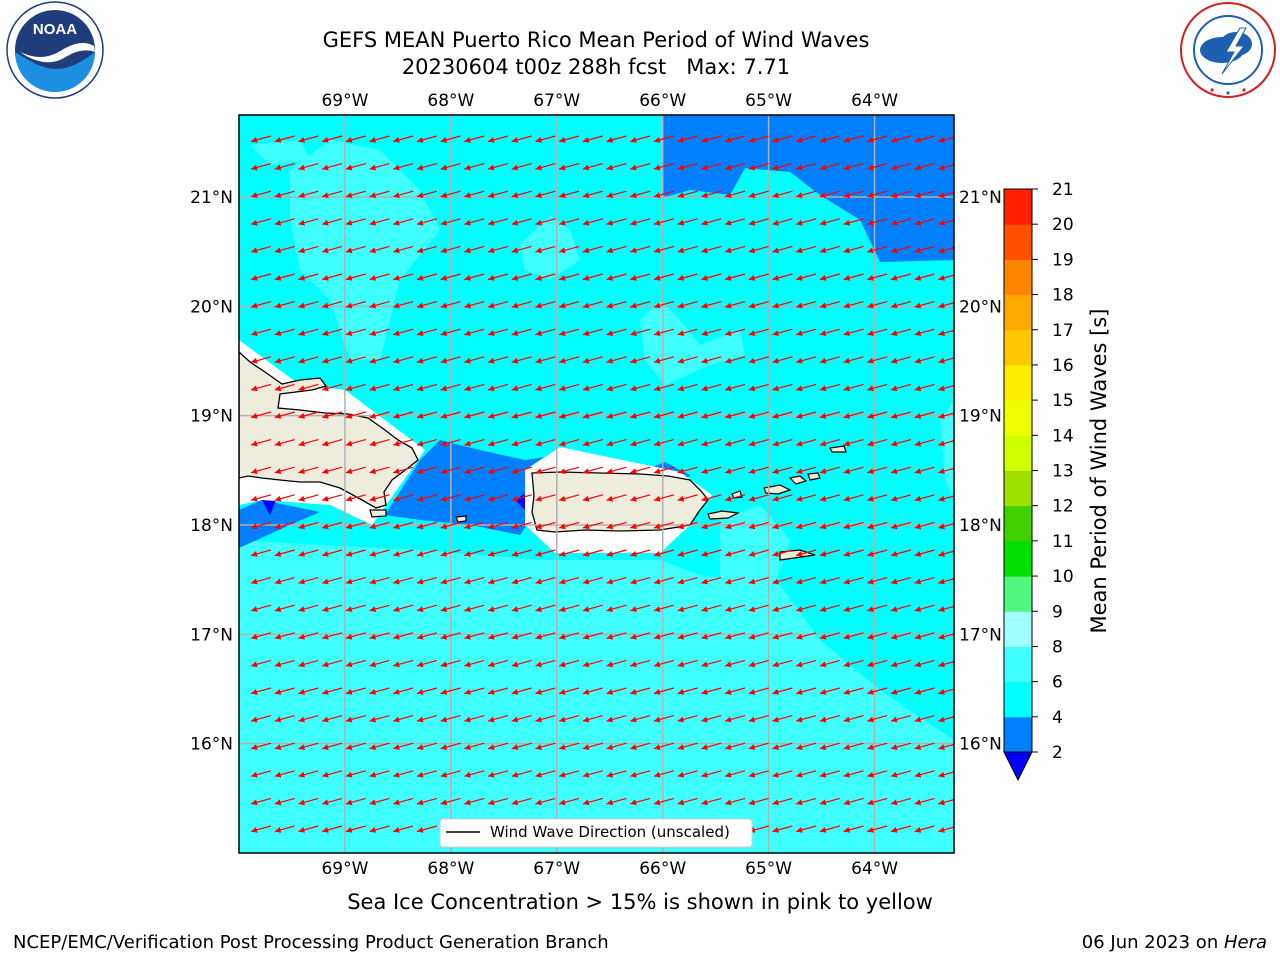 The height and width of the screenshot is (960, 1280). What do you see at coordinates (980, 745) in the screenshot?
I see `lat-tick-label-right: 16°N` at bounding box center [980, 745].